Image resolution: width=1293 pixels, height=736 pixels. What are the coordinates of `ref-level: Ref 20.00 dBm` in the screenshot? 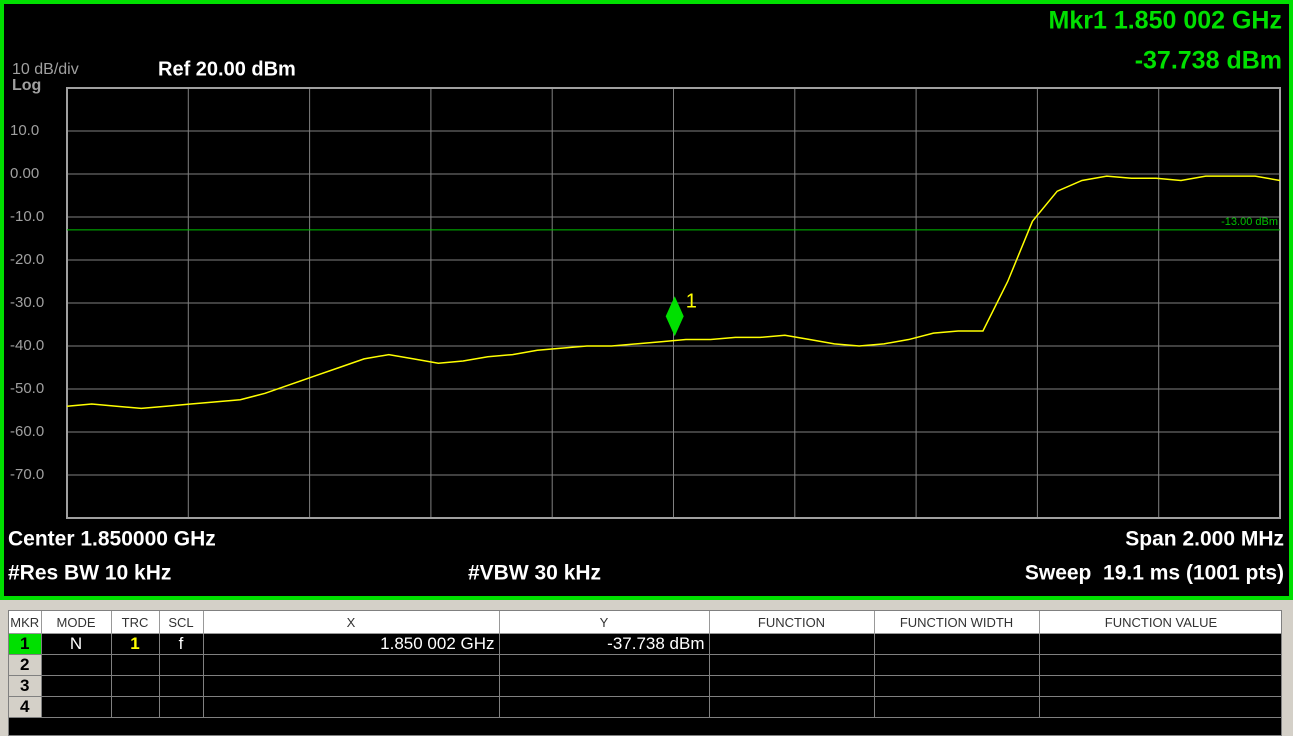 It's located at (227, 69).